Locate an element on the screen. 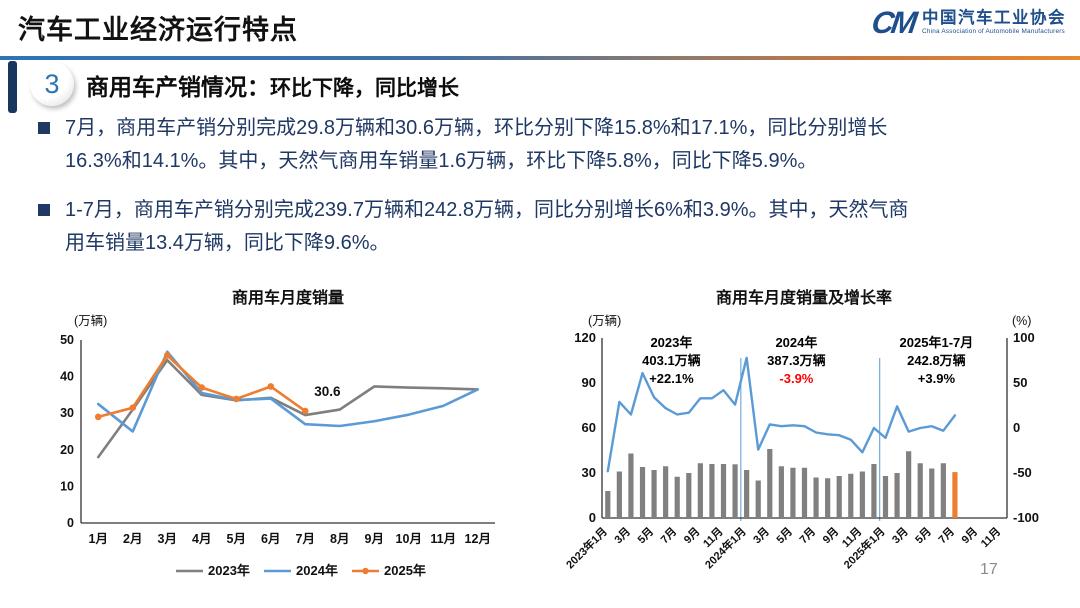 The width and height of the screenshot is (1080, 608). bullet-square-icon is located at coordinates (44, 210).